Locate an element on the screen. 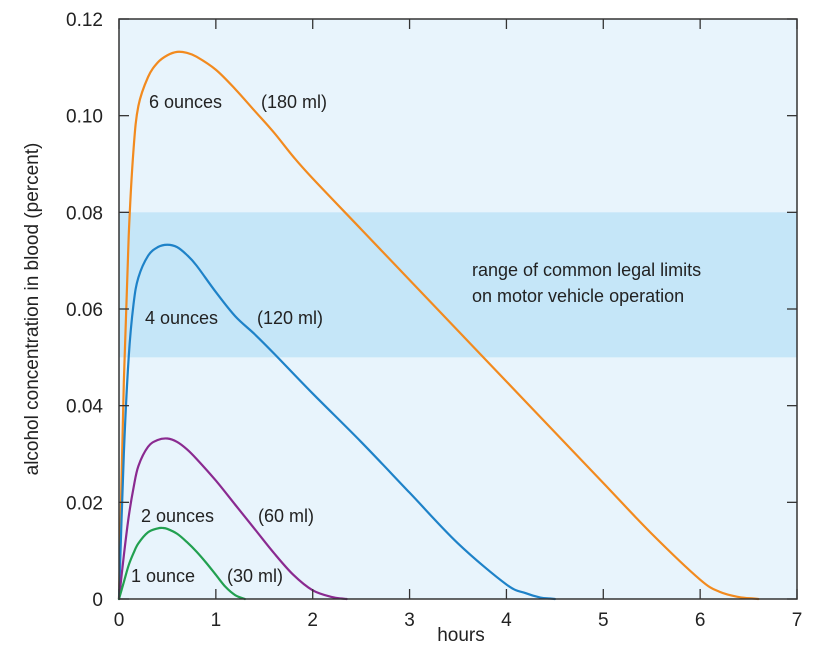 This screenshot has height=662, width=819. curve-label-4-ounces: 4 ounces is located at coordinates (181, 318).